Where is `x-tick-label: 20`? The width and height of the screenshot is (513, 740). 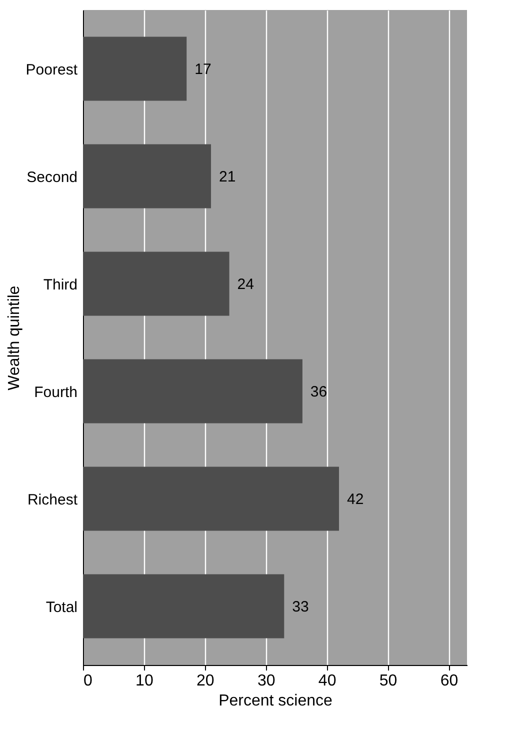
x-tick-label: 20 is located at coordinates (205, 681).